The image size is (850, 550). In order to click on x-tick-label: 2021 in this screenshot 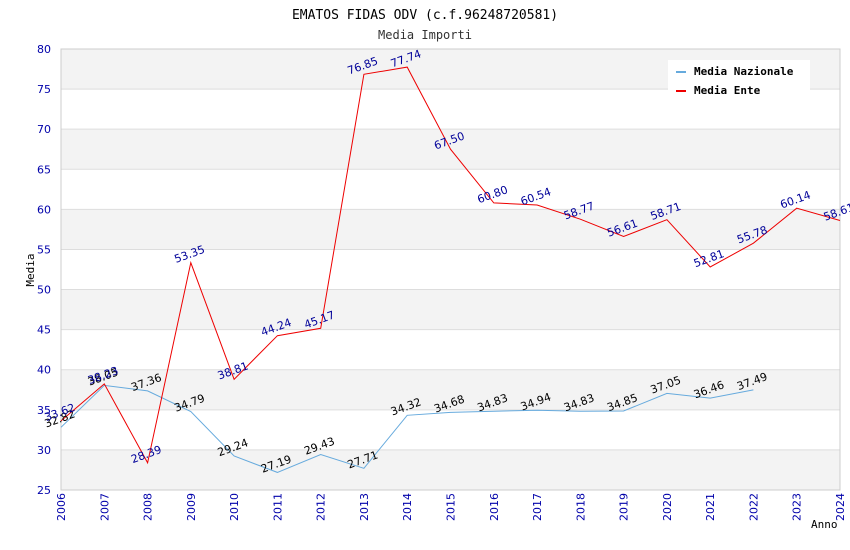, I will do `click(710, 507)`.